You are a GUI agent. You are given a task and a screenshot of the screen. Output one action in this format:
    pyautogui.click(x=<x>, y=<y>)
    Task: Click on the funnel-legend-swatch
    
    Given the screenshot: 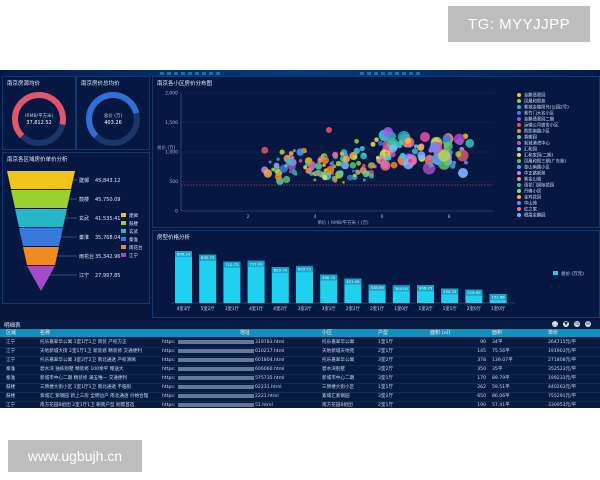 What is the action you would take?
    pyautogui.click(x=123, y=239)
    